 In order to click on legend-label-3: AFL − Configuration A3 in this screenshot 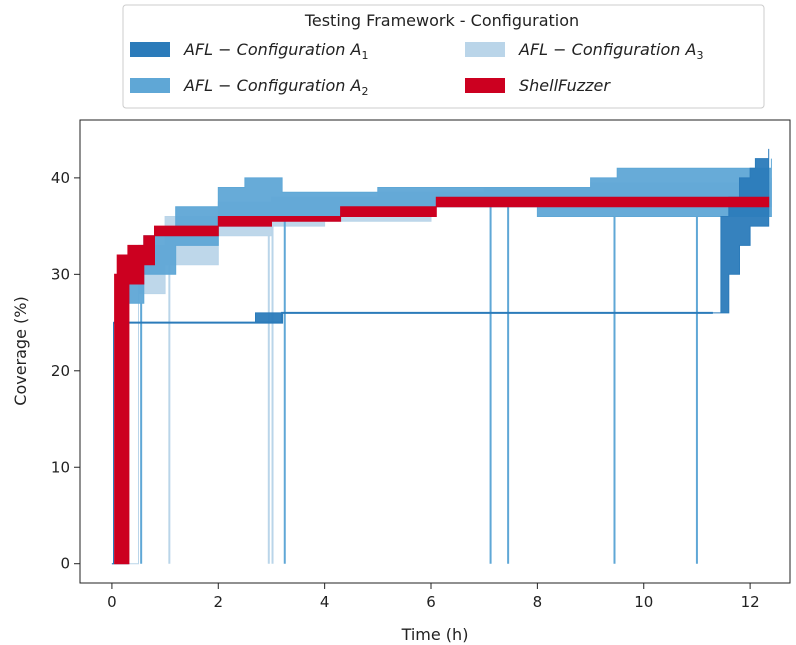, I will do `click(610, 51)`.